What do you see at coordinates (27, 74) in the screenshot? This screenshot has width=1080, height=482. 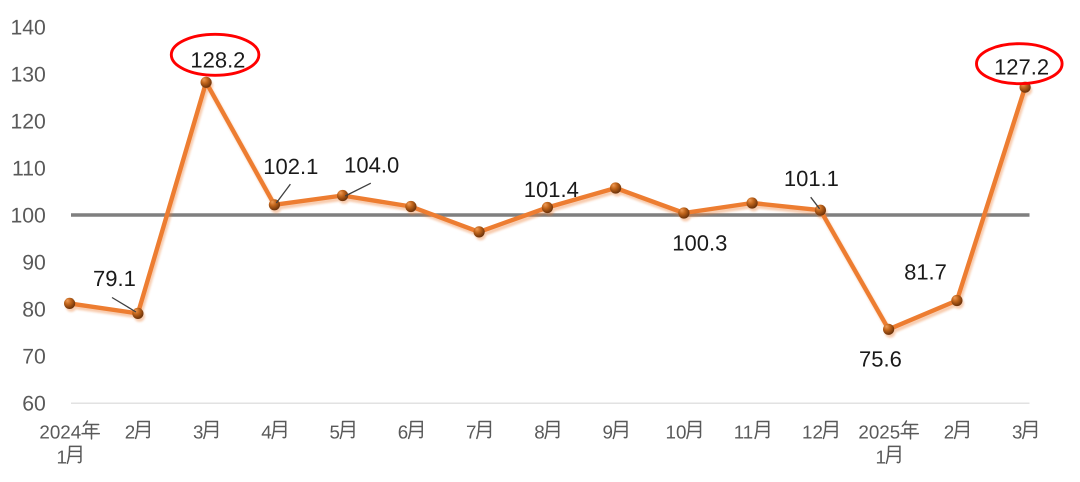 I see `svg-text: 130` at bounding box center [27, 74].